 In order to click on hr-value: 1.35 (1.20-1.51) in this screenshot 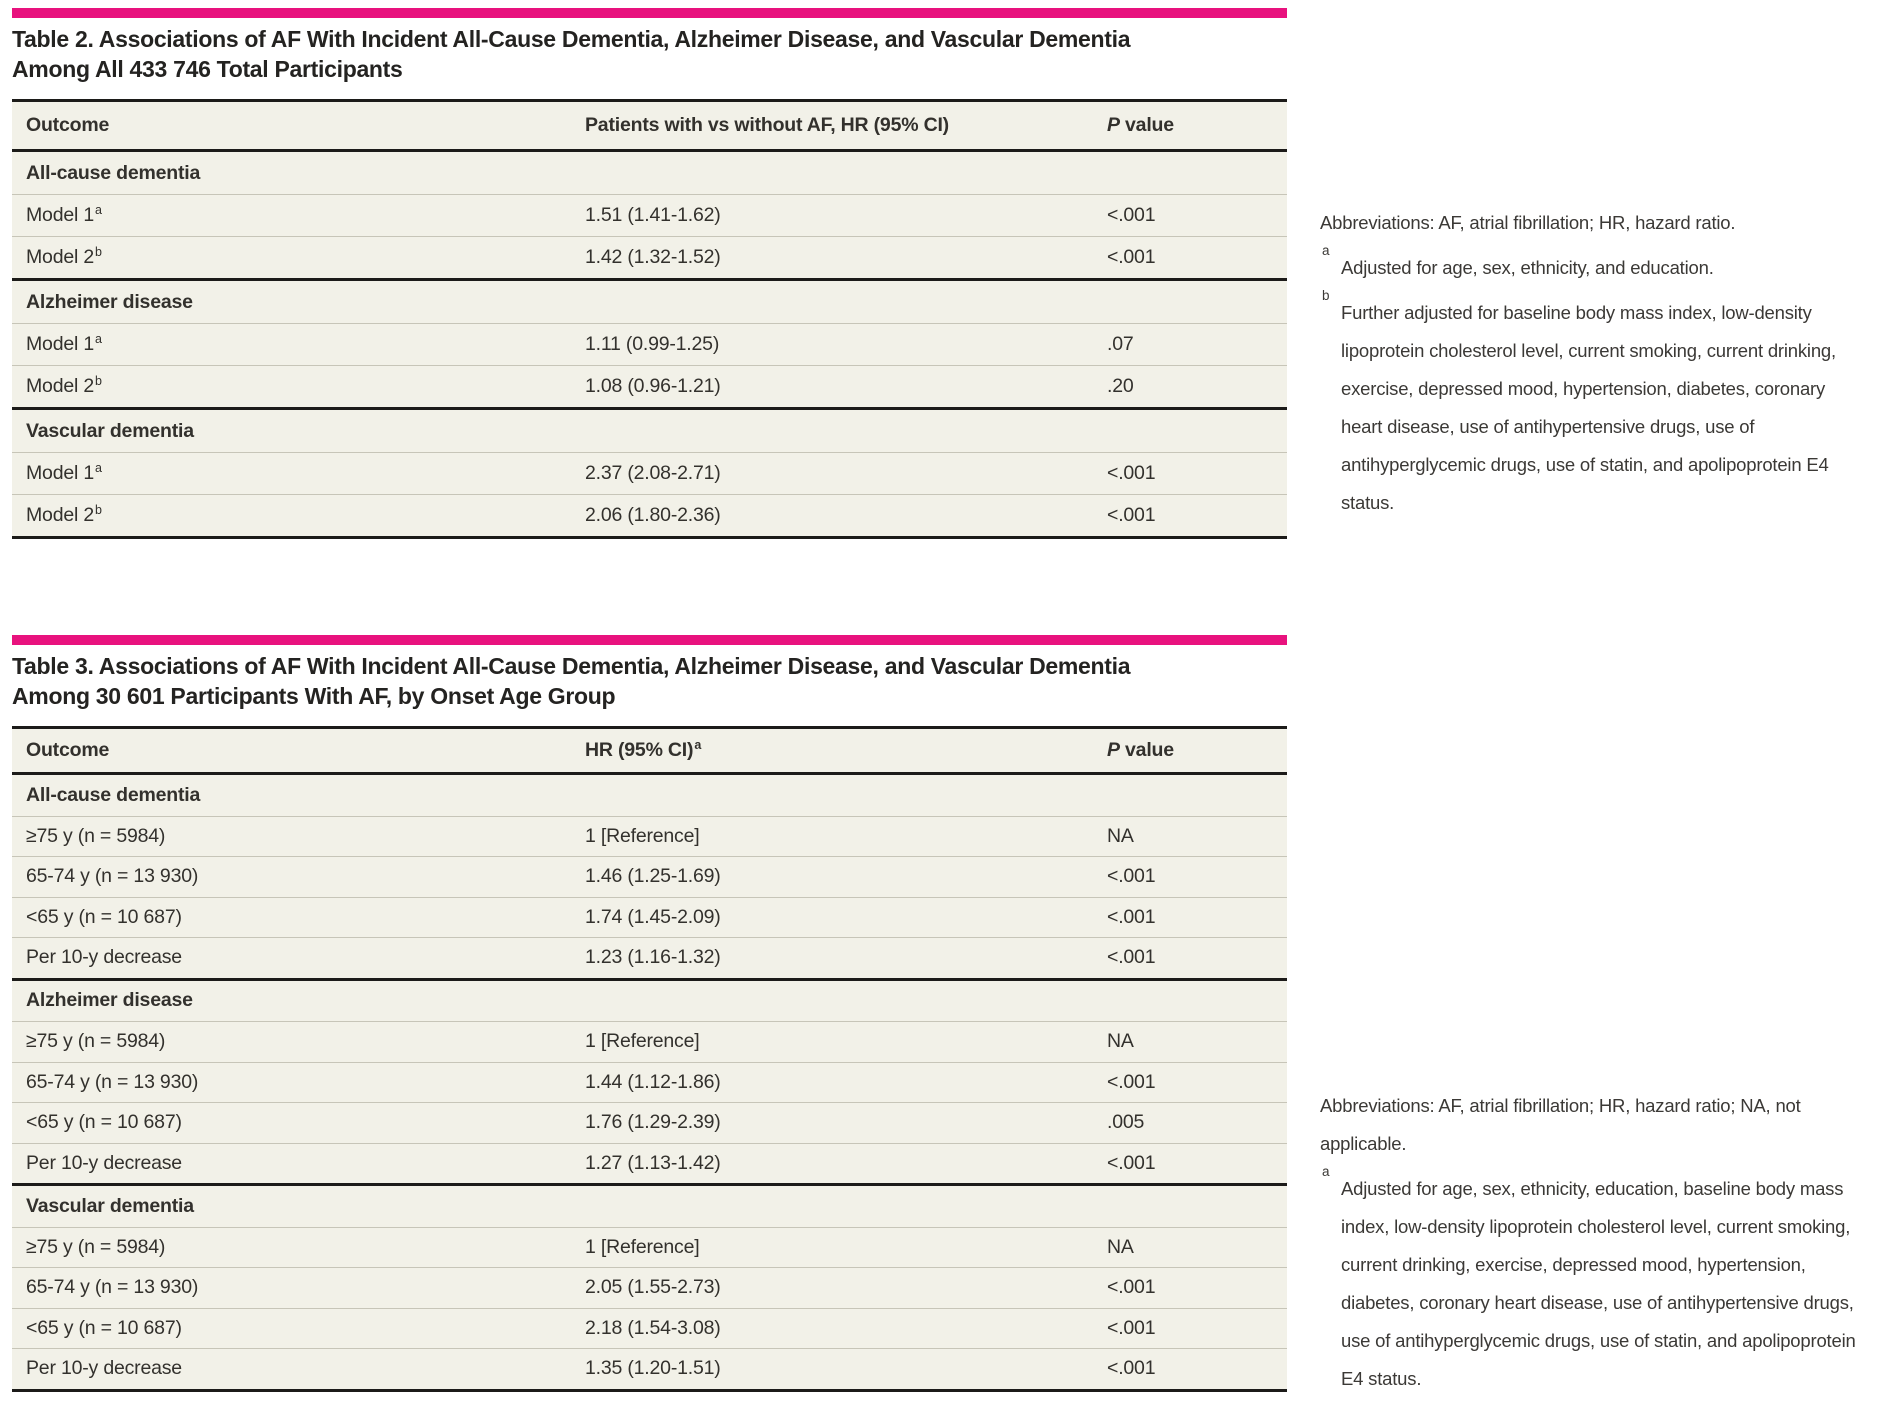, I will do `click(653, 1368)`.